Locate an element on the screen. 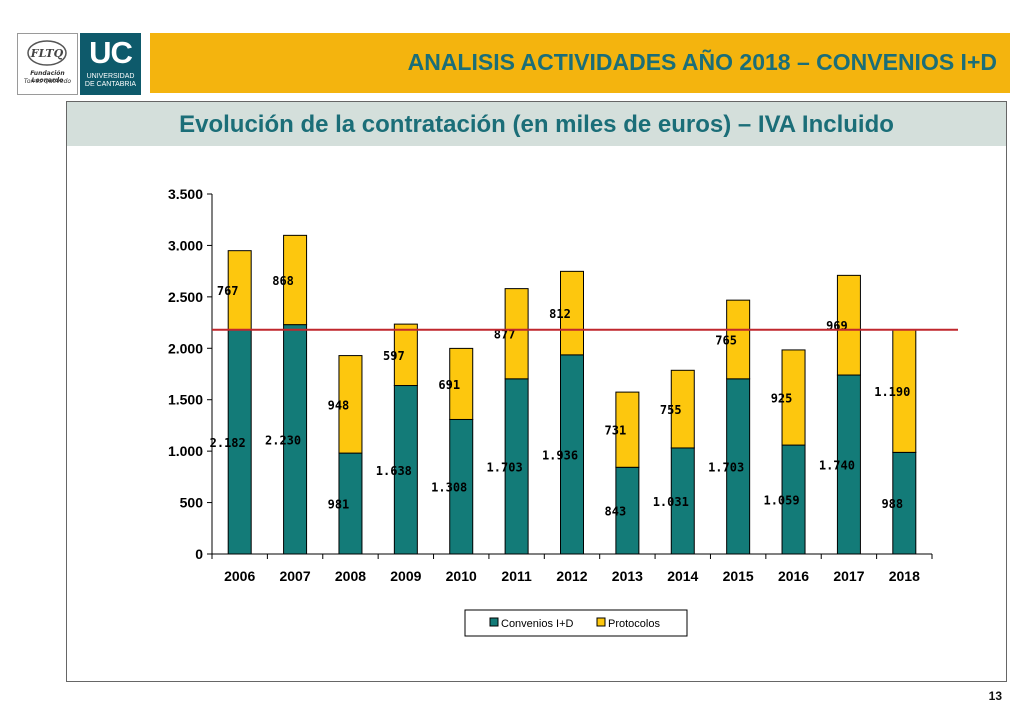 This screenshot has width=1024, height=709. uc-line2: DE CANTABRIA is located at coordinates (110, 84).